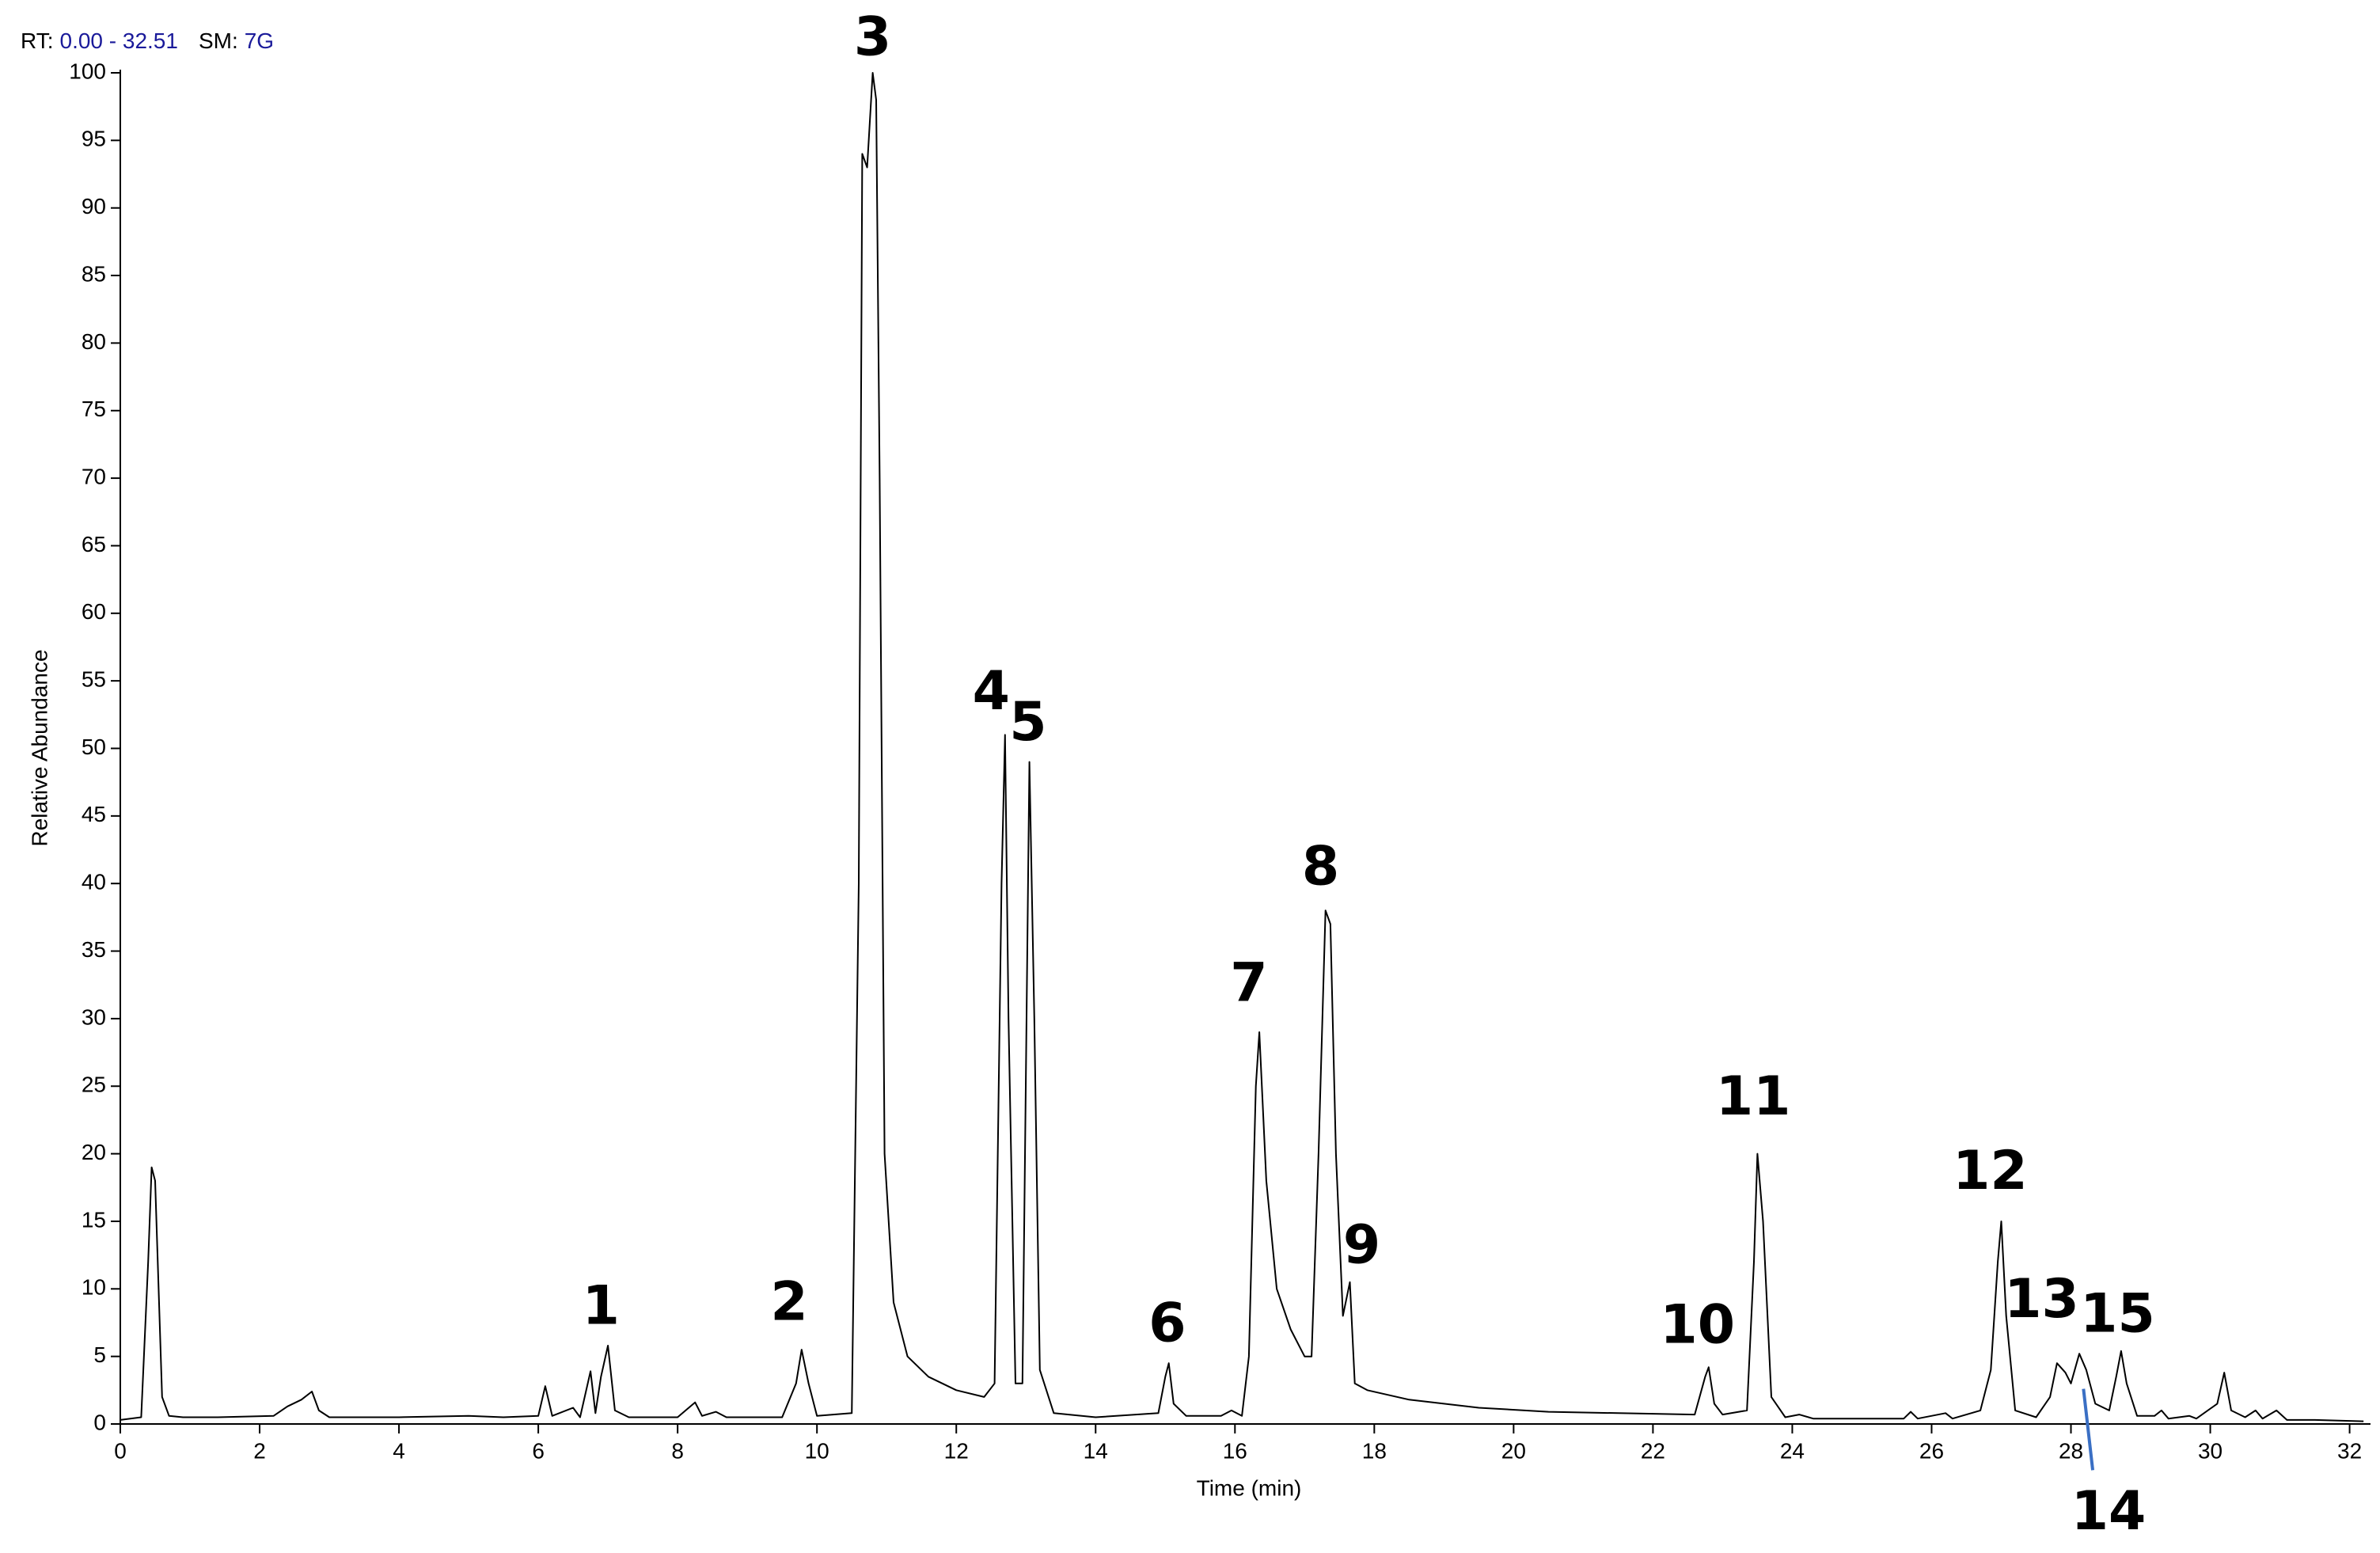 Image resolution: width=2380 pixels, height=1553 pixels. What do you see at coordinates (1932, 1450) in the screenshot?
I see `x-tick-label: 26` at bounding box center [1932, 1450].